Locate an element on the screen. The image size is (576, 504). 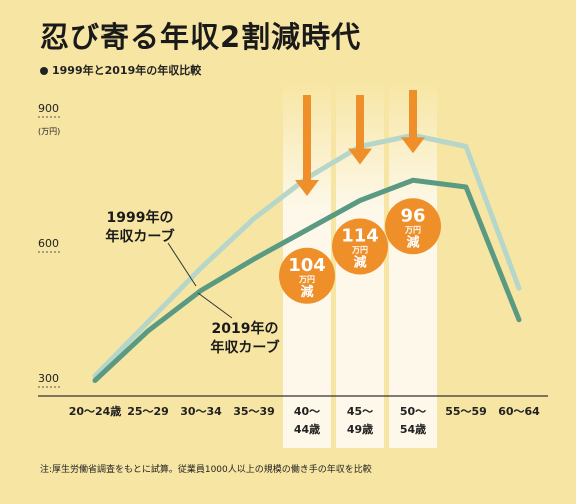
chart-subtitle-text: 1999年と2019年の年収比較 is located at coordinates (127, 70).